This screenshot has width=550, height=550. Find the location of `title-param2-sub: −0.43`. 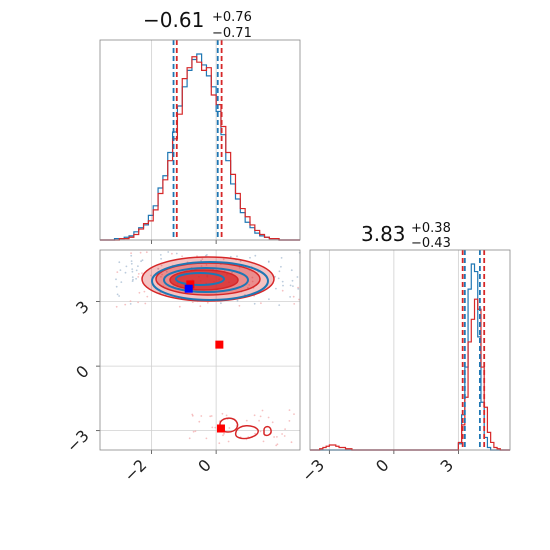

title-param2-sub: −0.43 is located at coordinates (431, 243).